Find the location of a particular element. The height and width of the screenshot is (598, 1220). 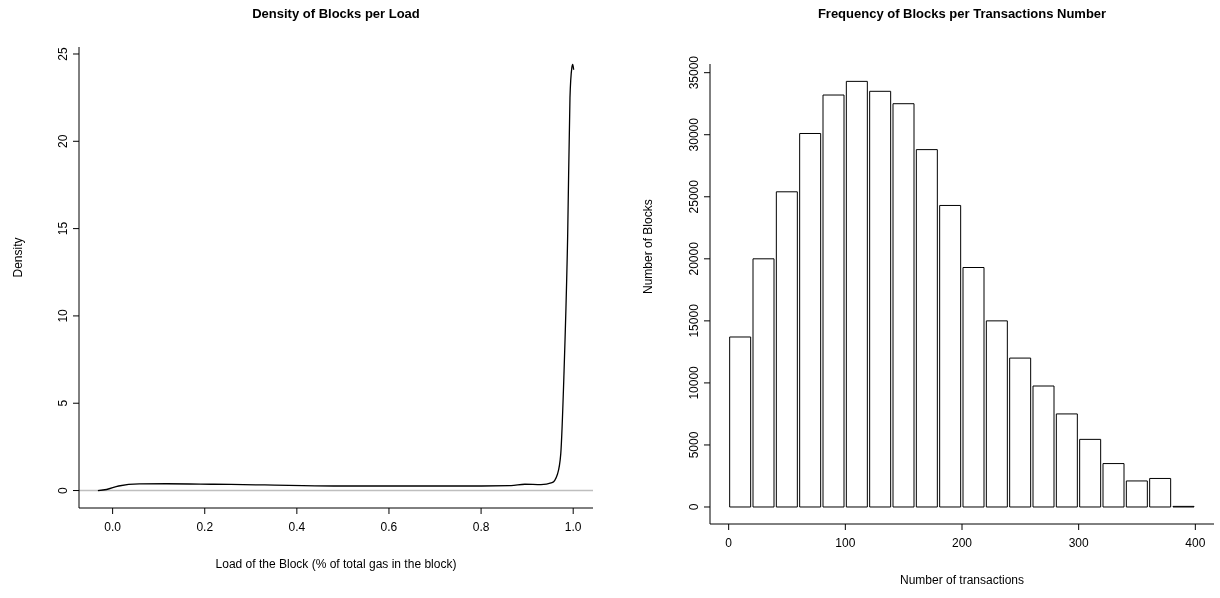

x-tick-label: 400 is located at coordinates (1195, 542).